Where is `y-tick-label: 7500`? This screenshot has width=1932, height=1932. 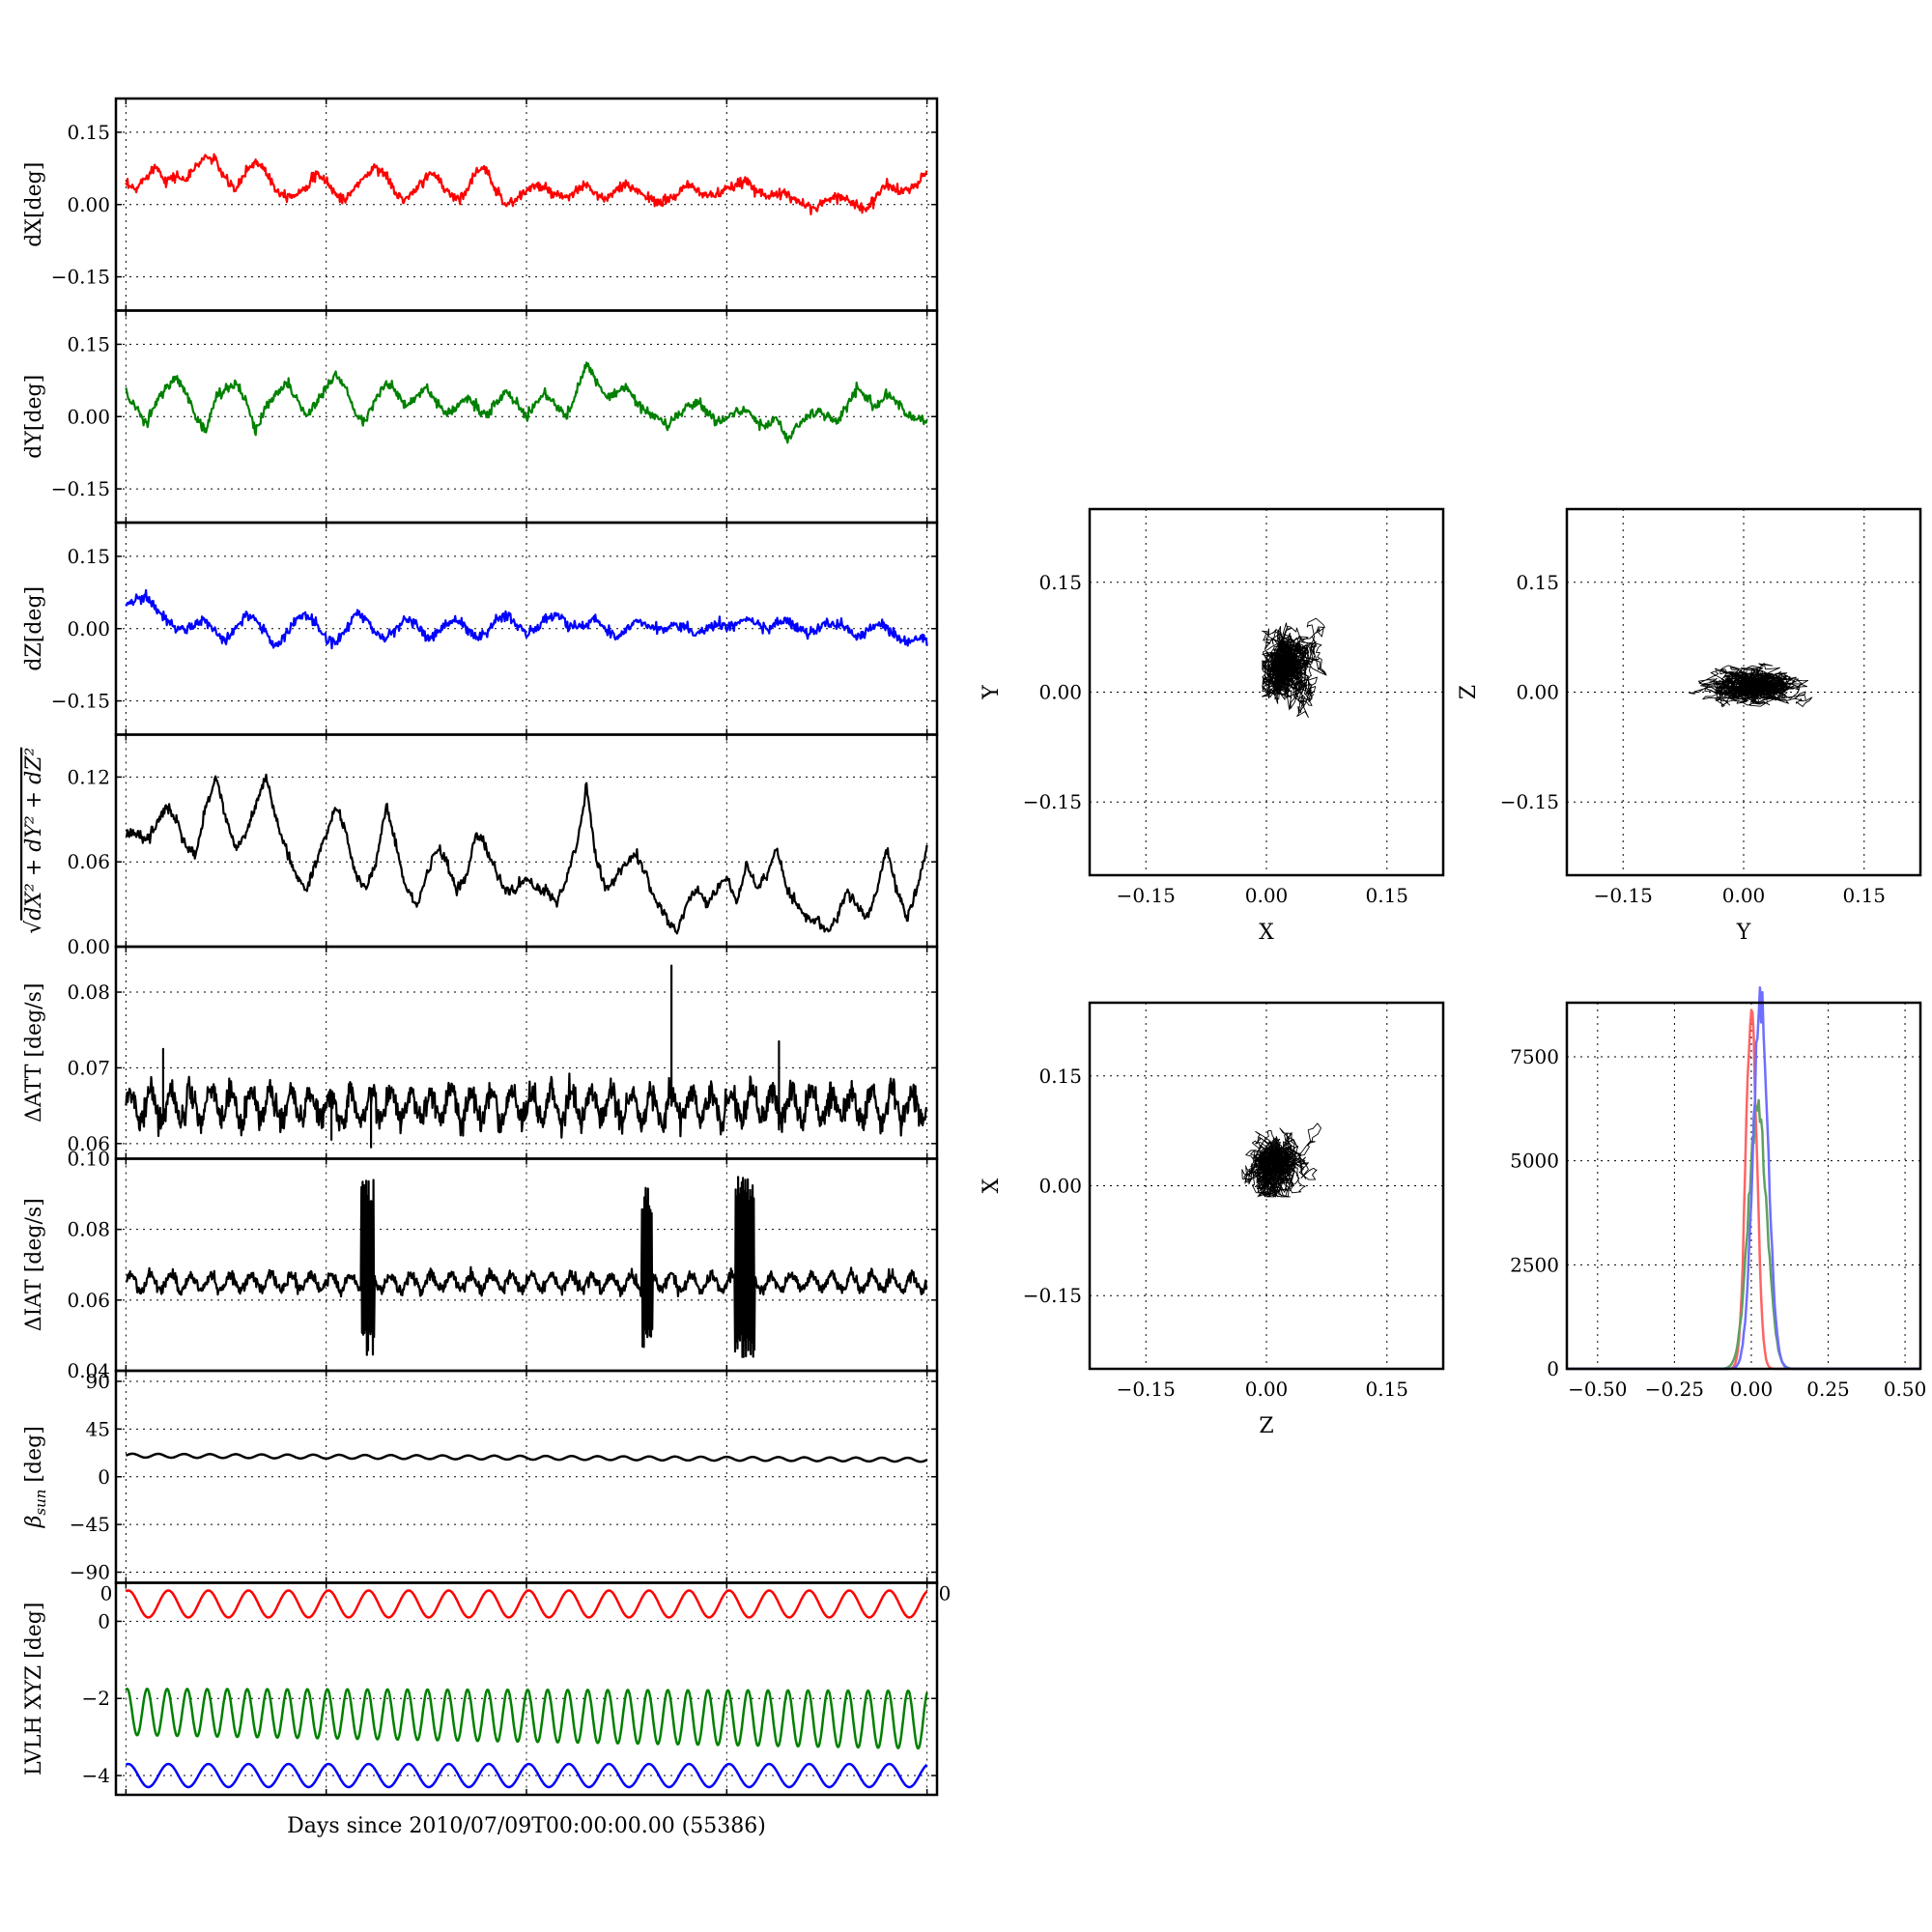
y-tick-label: 7500 is located at coordinates (1534, 1056).